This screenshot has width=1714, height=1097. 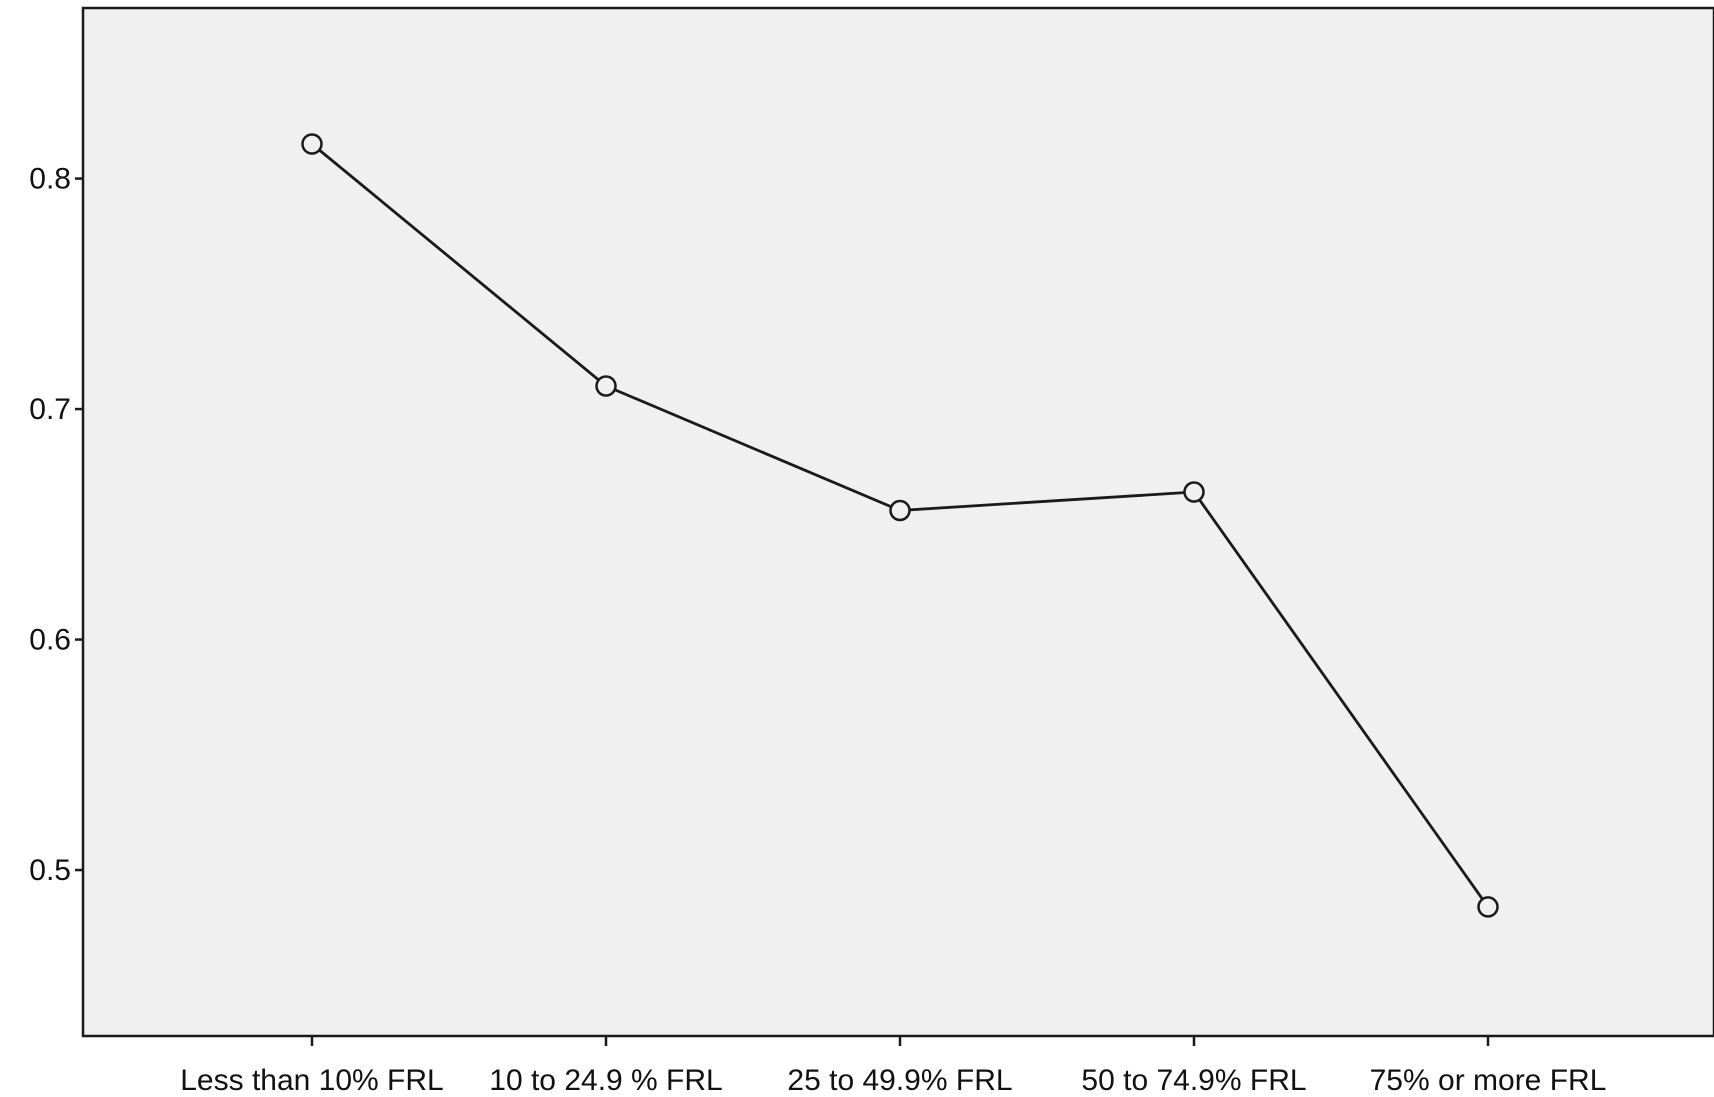 What do you see at coordinates (50, 640) in the screenshot?
I see `y-tick-label: 0.6` at bounding box center [50, 640].